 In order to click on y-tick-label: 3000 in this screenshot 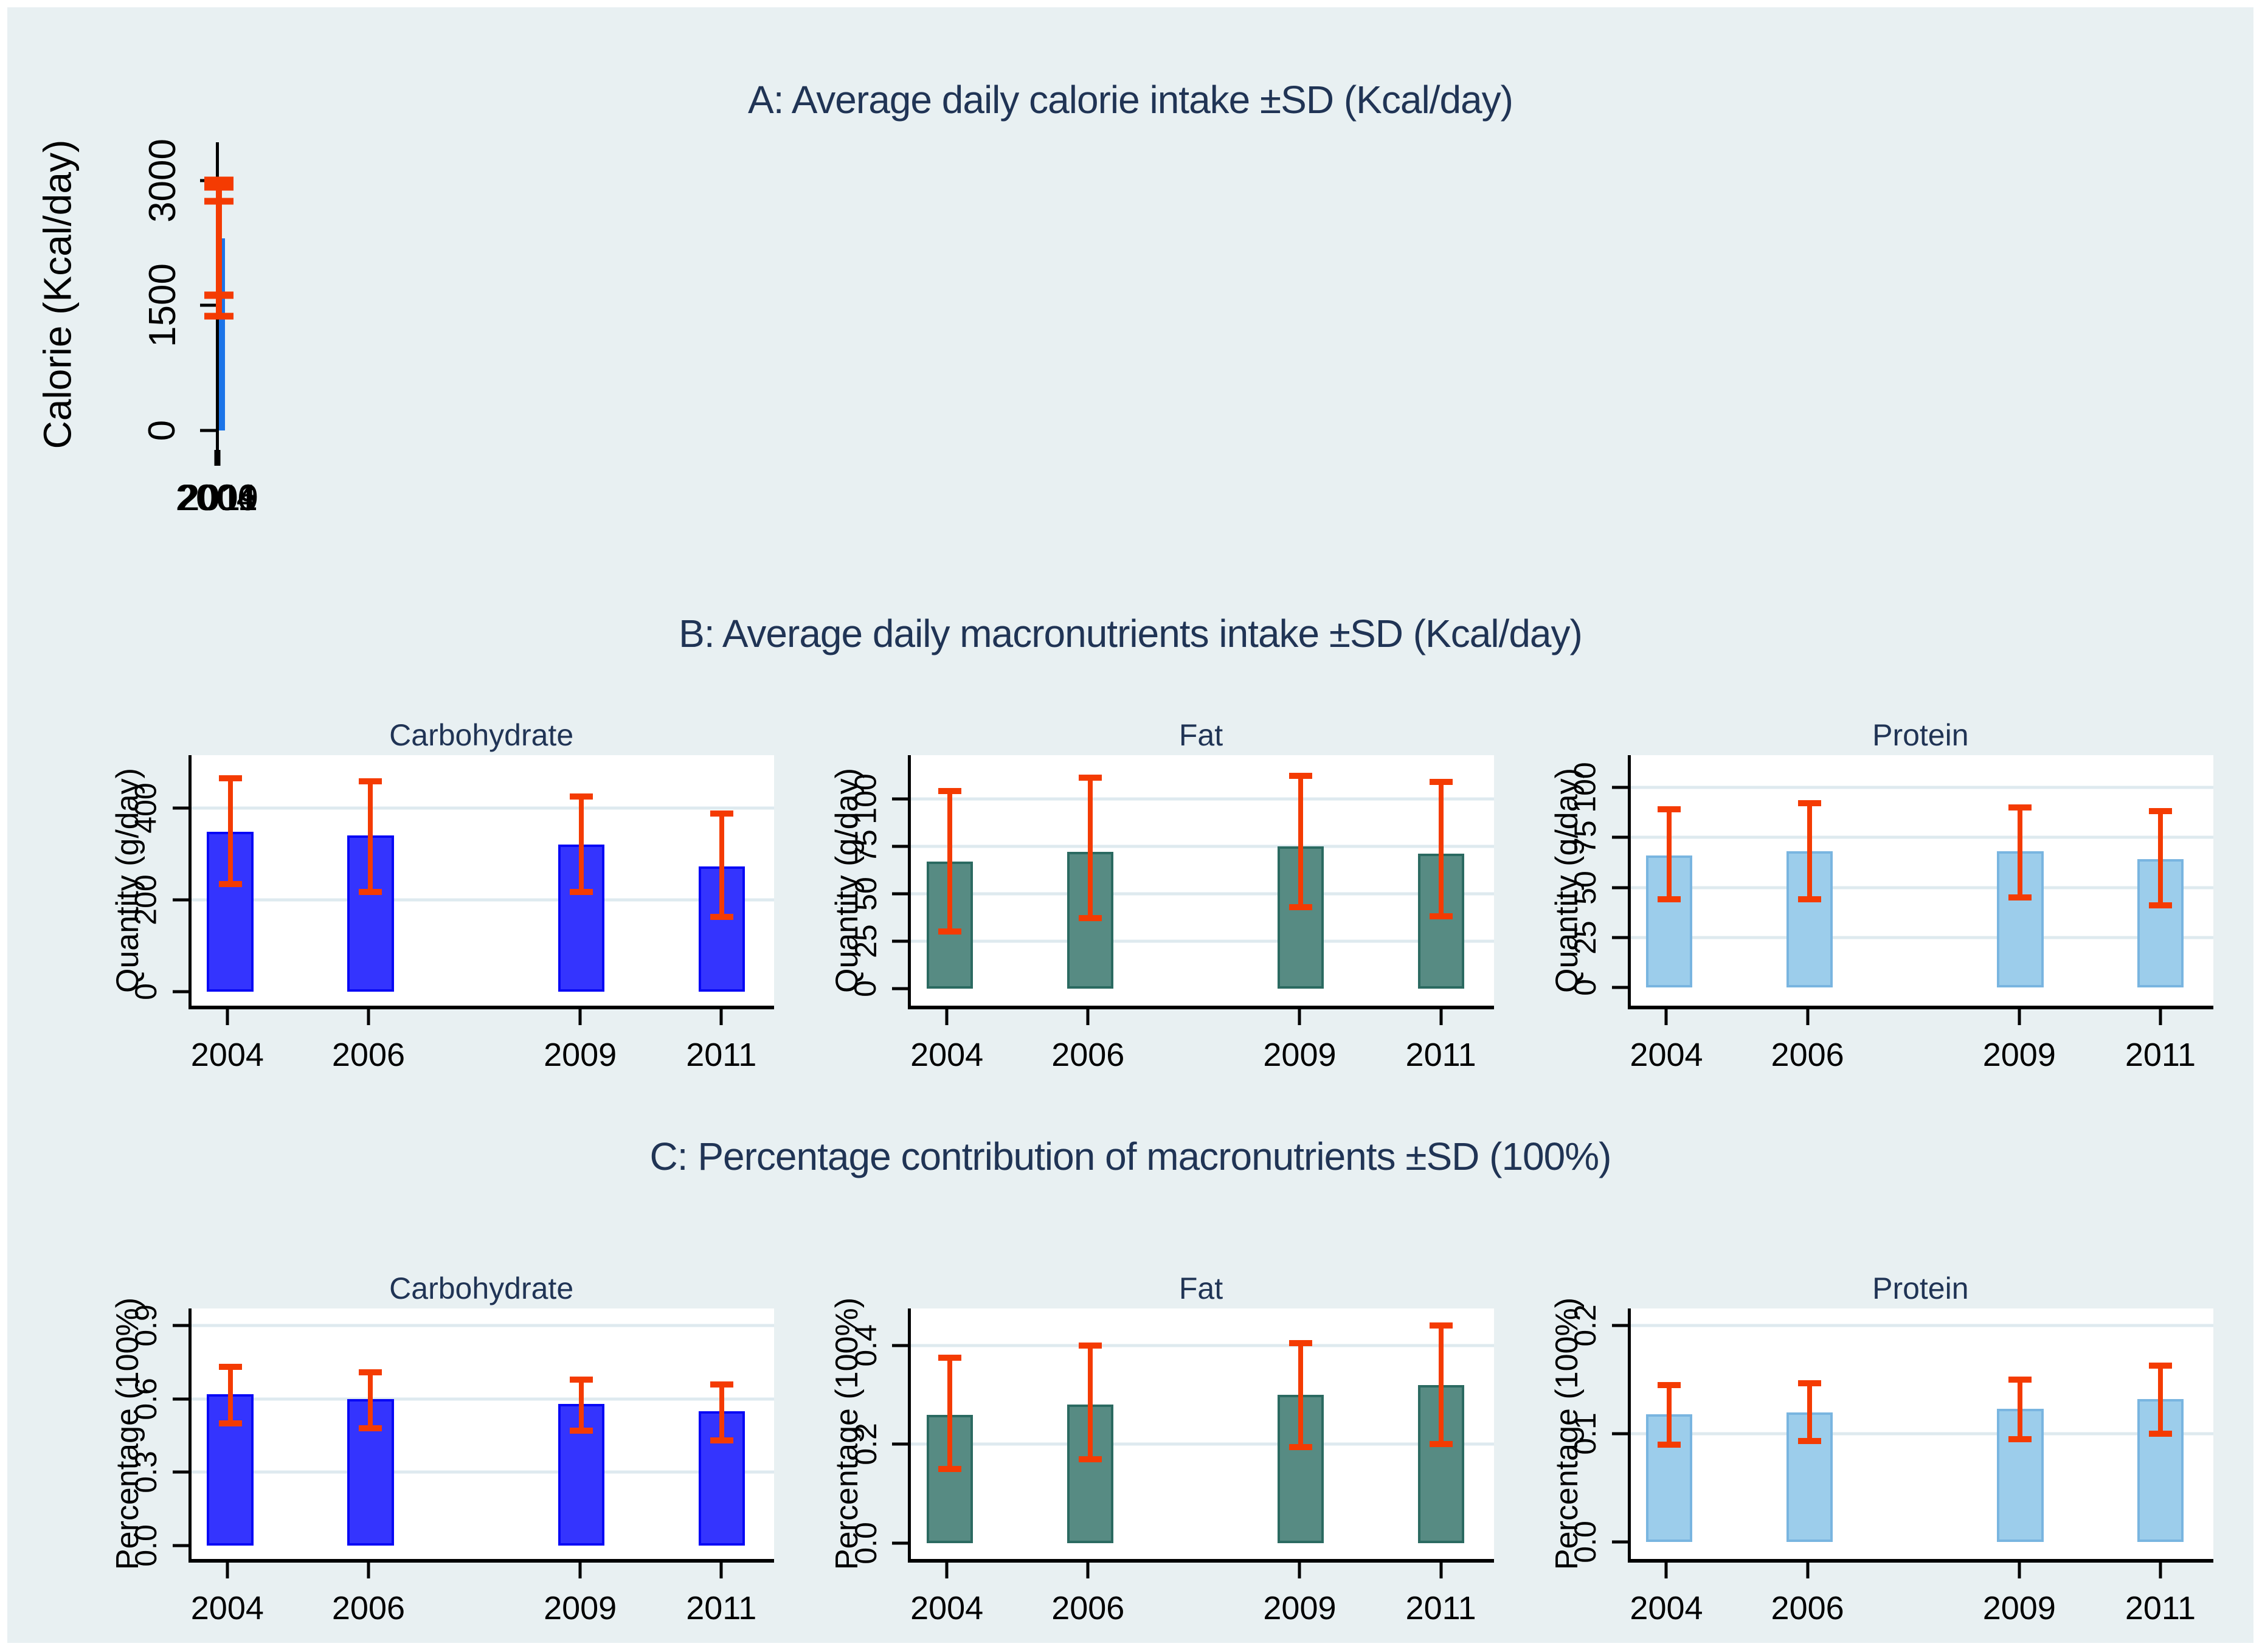, I will do `click(163, 180)`.